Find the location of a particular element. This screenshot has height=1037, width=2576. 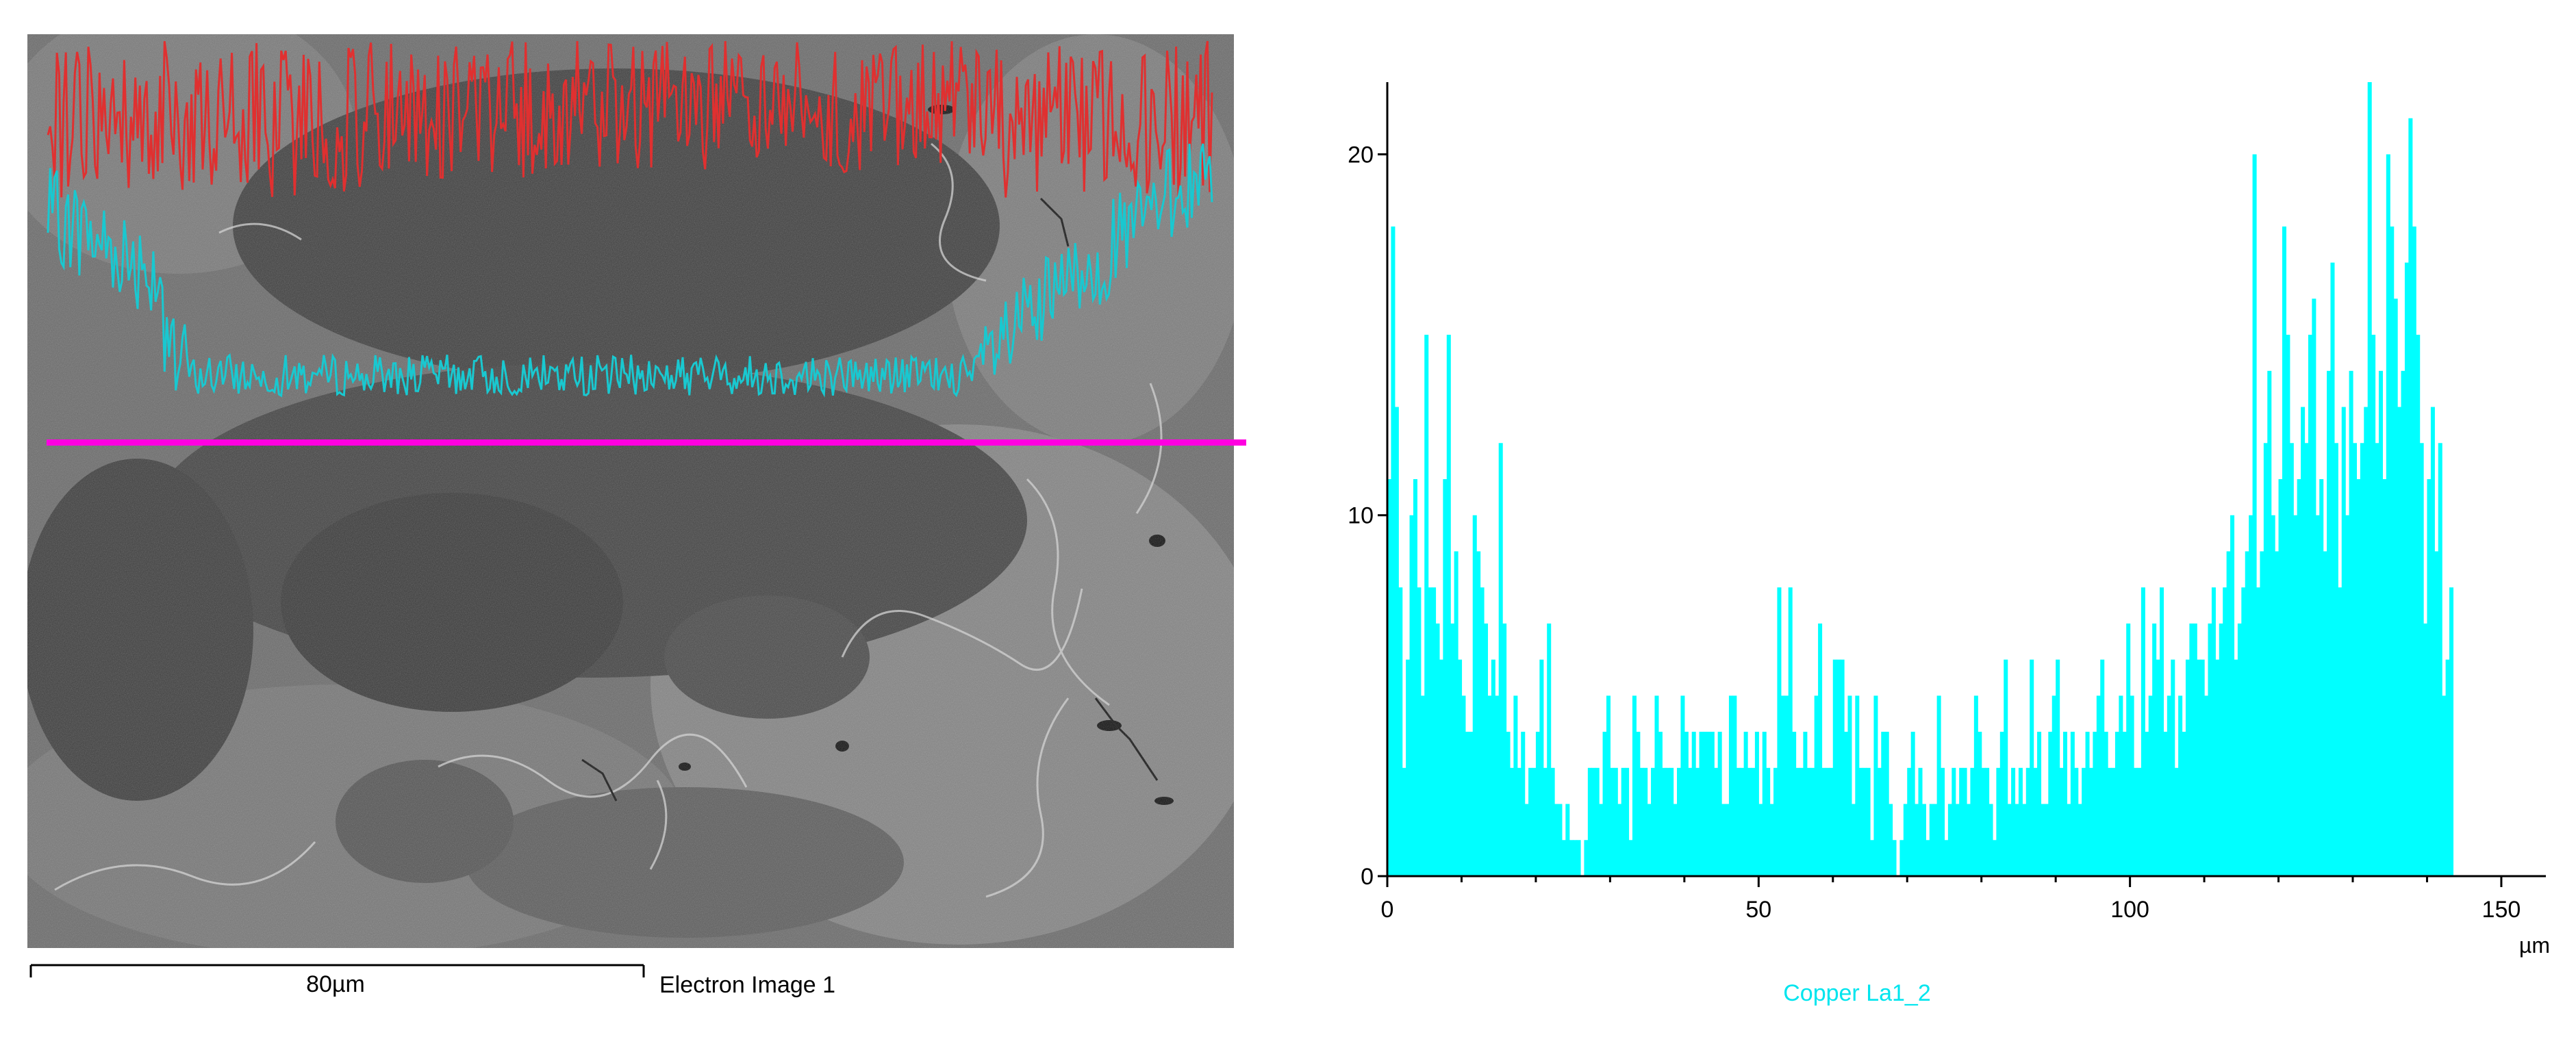

y-tick-label: 20 is located at coordinates (1361, 155).